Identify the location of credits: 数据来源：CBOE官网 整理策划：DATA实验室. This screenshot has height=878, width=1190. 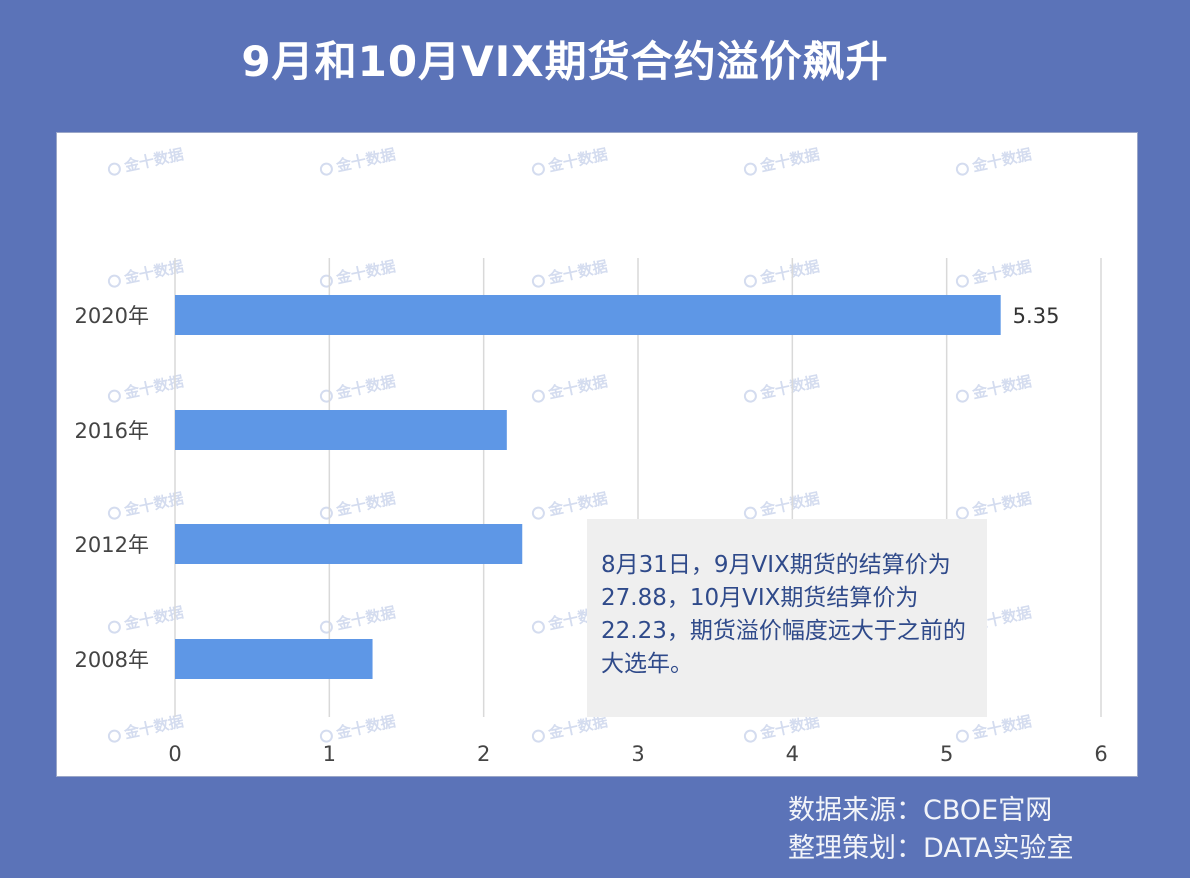
(931, 830).